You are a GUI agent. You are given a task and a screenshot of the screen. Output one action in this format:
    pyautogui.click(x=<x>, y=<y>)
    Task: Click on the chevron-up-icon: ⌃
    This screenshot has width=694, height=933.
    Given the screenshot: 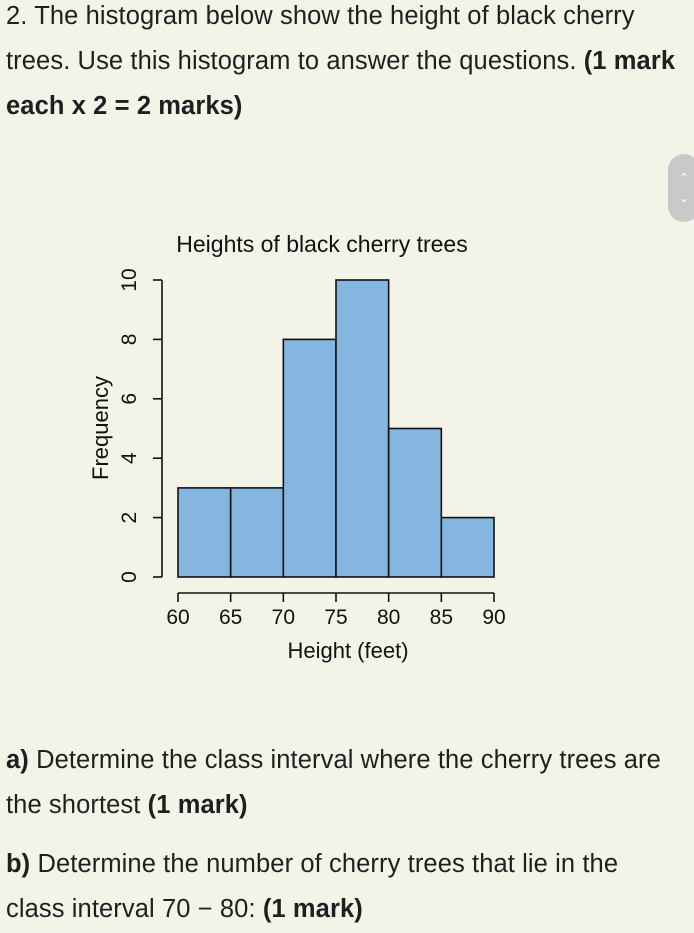 What is the action you would take?
    pyautogui.click(x=684, y=178)
    